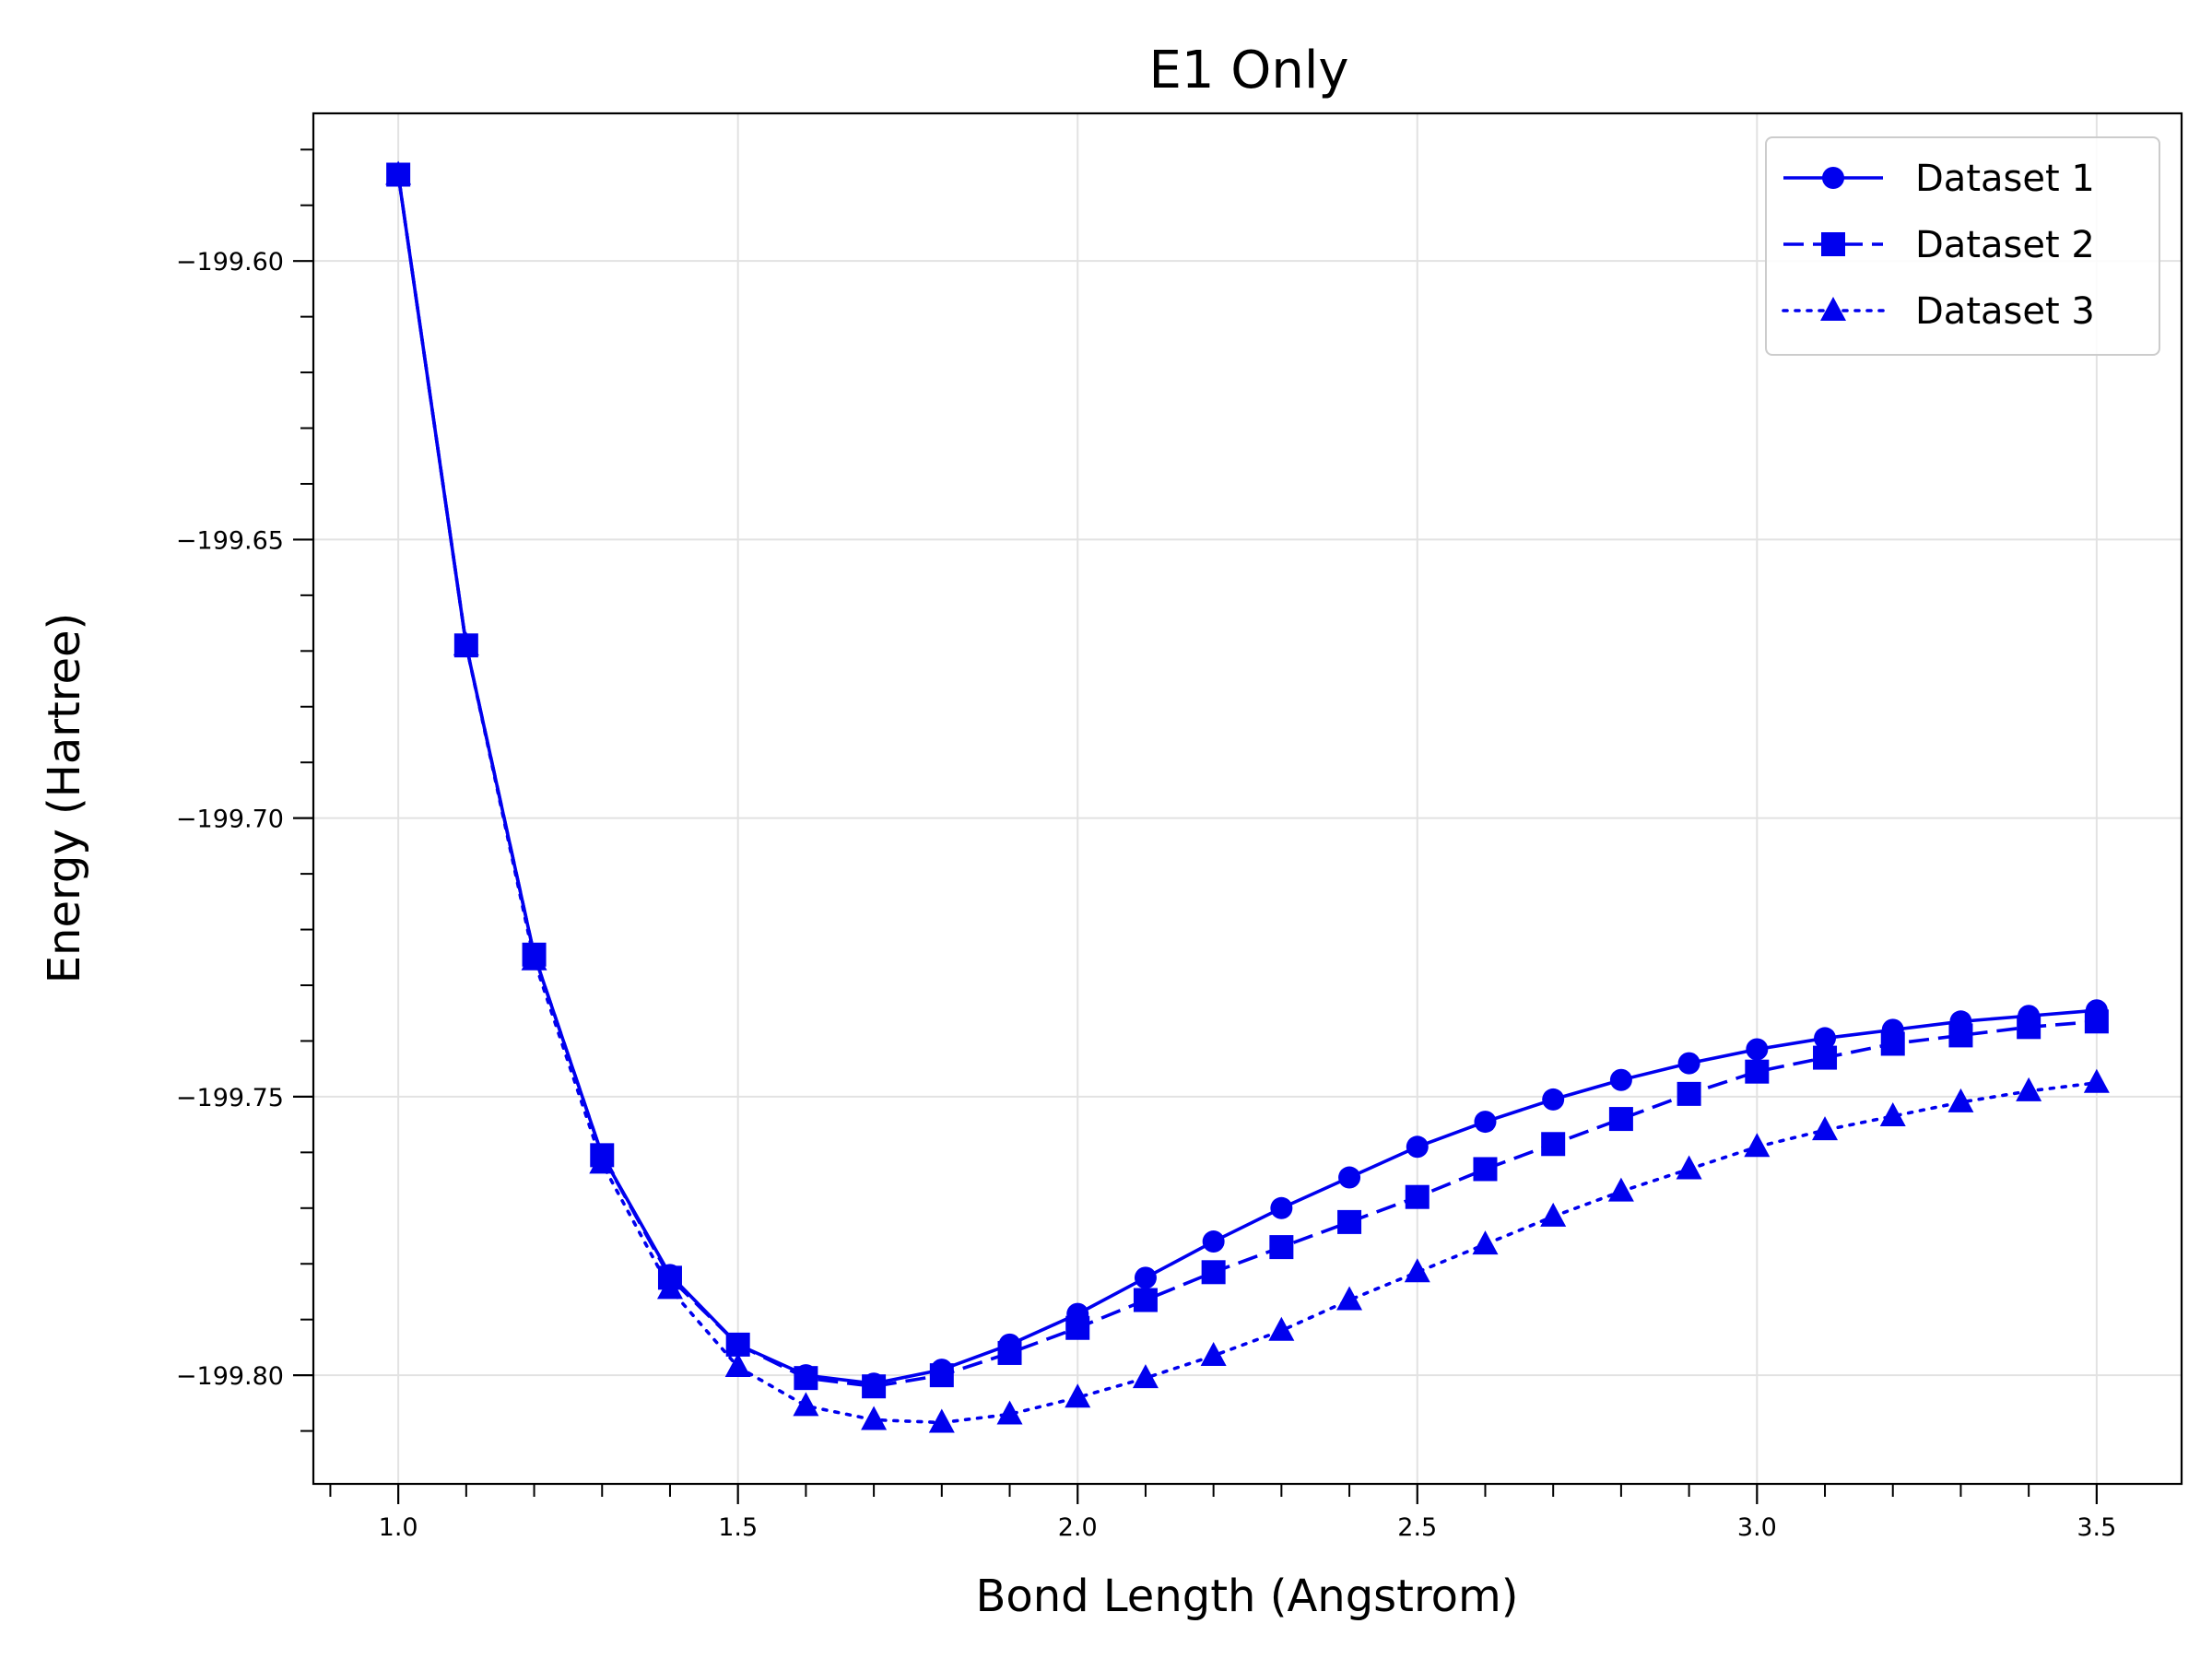 The image size is (2212, 1659). What do you see at coordinates (230, 1098) in the screenshot?
I see `y-tick-label: −199.75` at bounding box center [230, 1098].